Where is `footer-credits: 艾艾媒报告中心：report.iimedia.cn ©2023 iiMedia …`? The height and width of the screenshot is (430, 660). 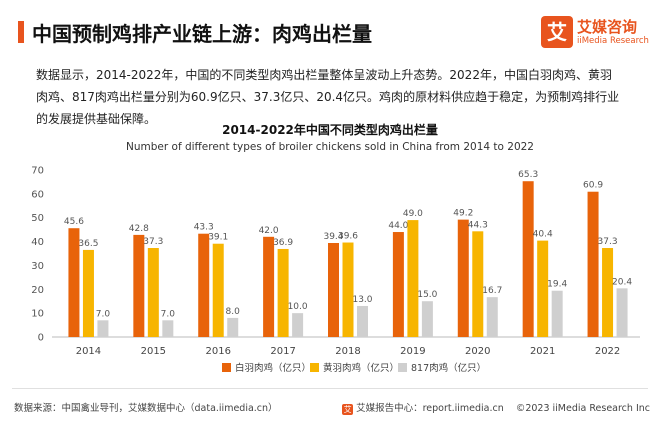
footer-credits: 艾艾媒报告中心：report.iimedia.cn ©2023 iiMedia … is located at coordinates (496, 407).